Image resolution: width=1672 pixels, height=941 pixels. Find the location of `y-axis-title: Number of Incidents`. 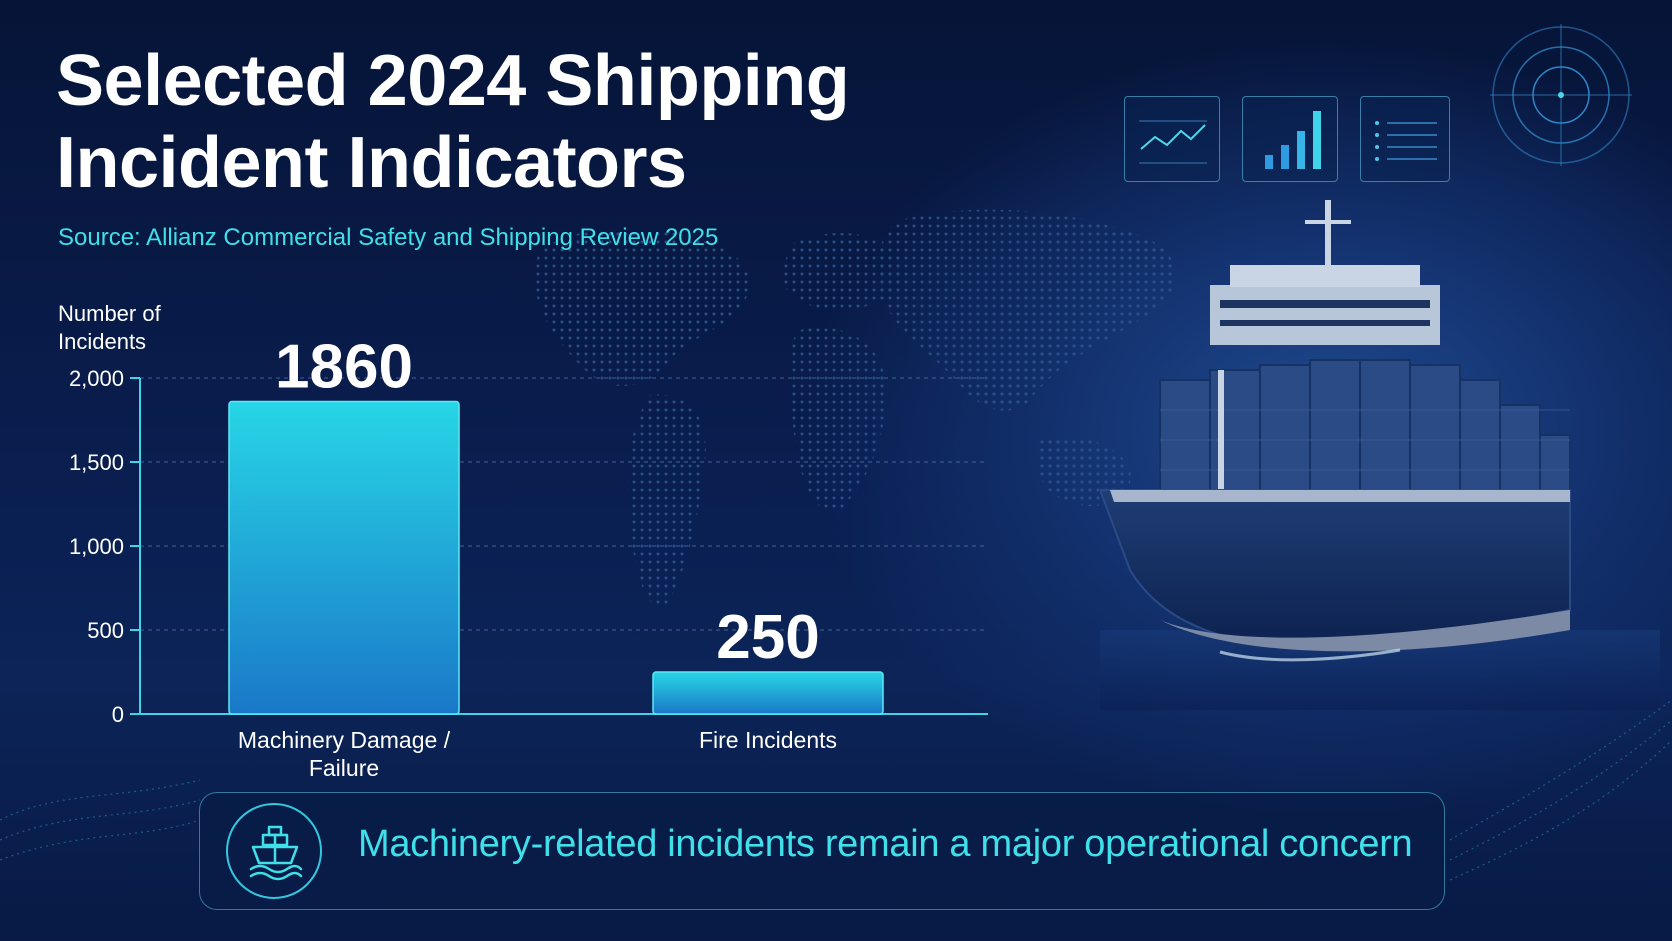

y-axis-title: Number of Incidents is located at coordinates (133, 328).